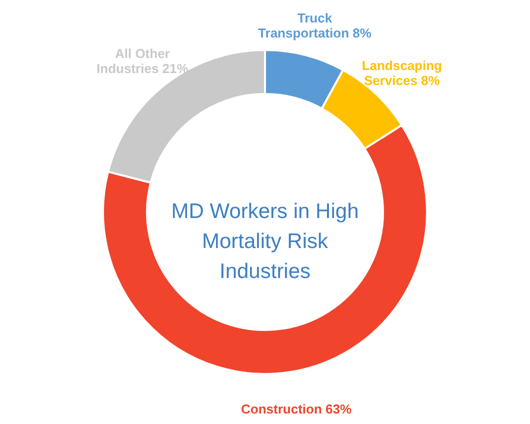 The width and height of the screenshot is (530, 424). Describe the element at coordinates (265, 241) in the screenshot. I see `text: MD Workers in High Mortality Risk Industries` at that location.